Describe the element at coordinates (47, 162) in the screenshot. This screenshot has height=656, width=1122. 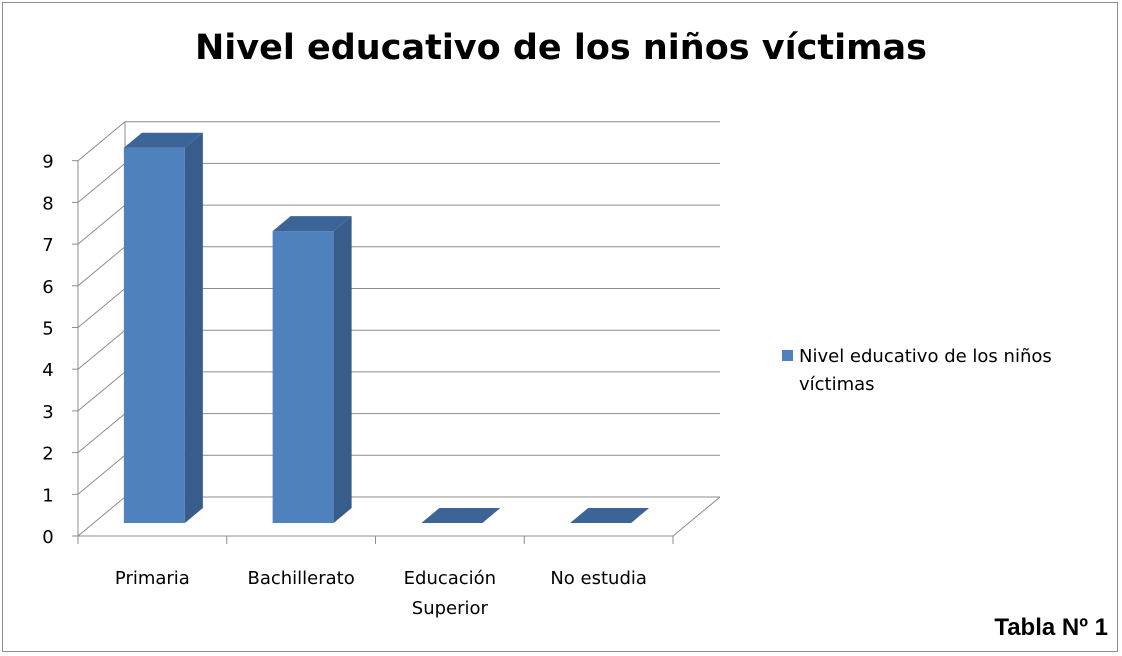
I see `y-tick-label: 9` at that location.